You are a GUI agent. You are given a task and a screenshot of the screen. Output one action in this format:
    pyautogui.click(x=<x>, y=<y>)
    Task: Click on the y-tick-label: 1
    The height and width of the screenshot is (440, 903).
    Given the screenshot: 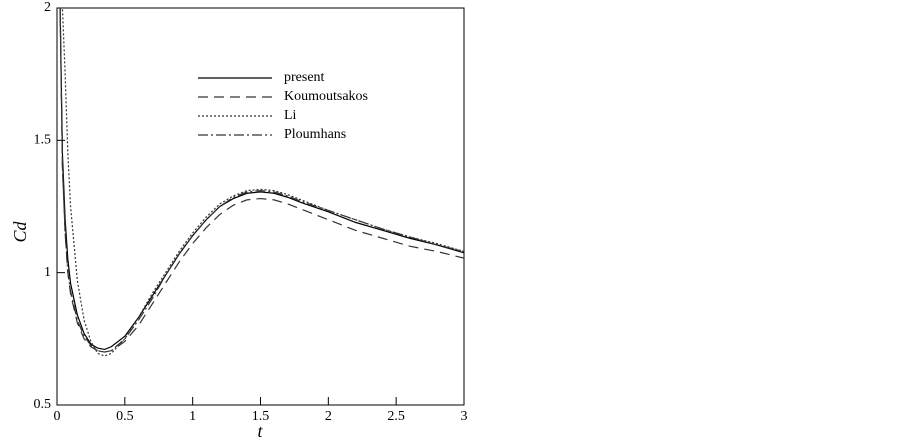 What is the action you would take?
    pyautogui.click(x=47, y=272)
    